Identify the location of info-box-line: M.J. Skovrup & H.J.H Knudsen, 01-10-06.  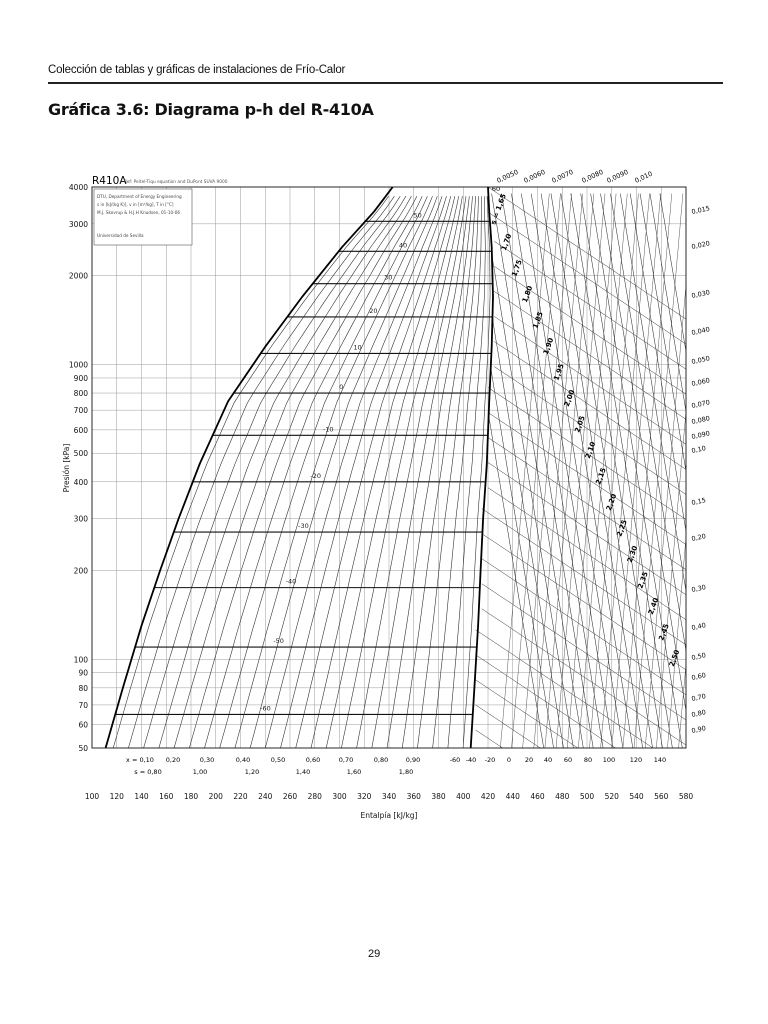
(138, 212).